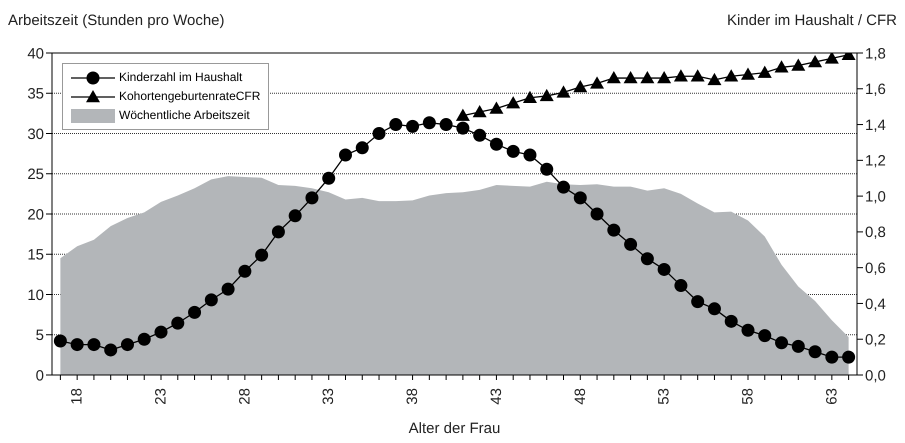 The height and width of the screenshot is (443, 905). What do you see at coordinates (875, 125) in the screenshot?
I see `y2-tick-label: 1,4` at bounding box center [875, 125].